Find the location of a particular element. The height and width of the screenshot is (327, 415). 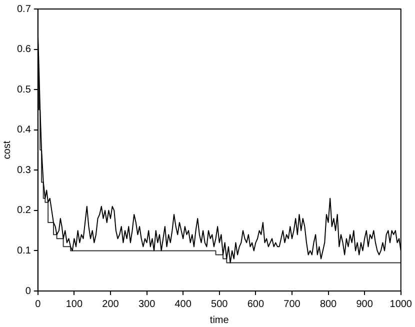

y-tick-label: 0.7 is located at coordinates (24, 9).